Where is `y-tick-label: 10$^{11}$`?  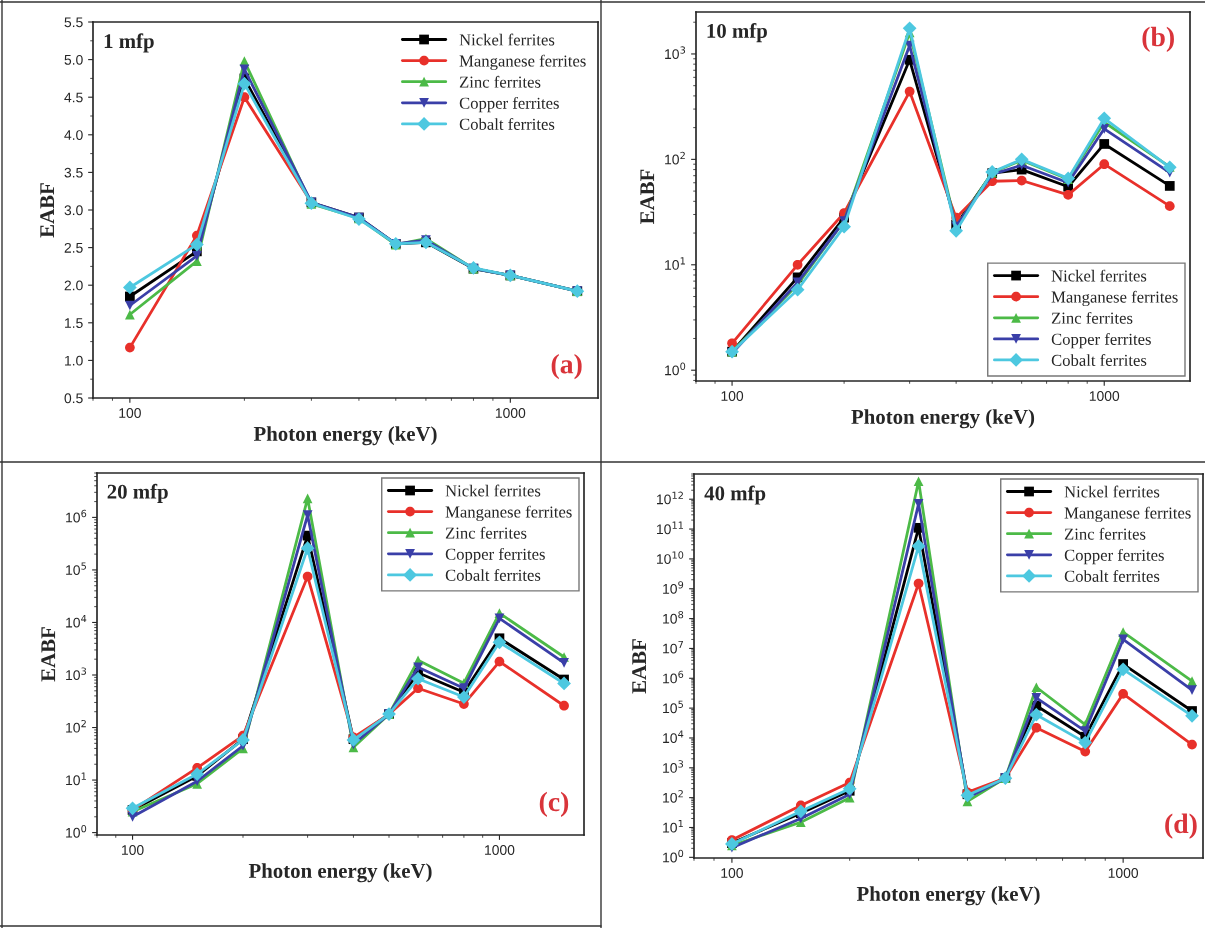
y-tick-label: 10$^{11}$ is located at coordinates (670, 528).